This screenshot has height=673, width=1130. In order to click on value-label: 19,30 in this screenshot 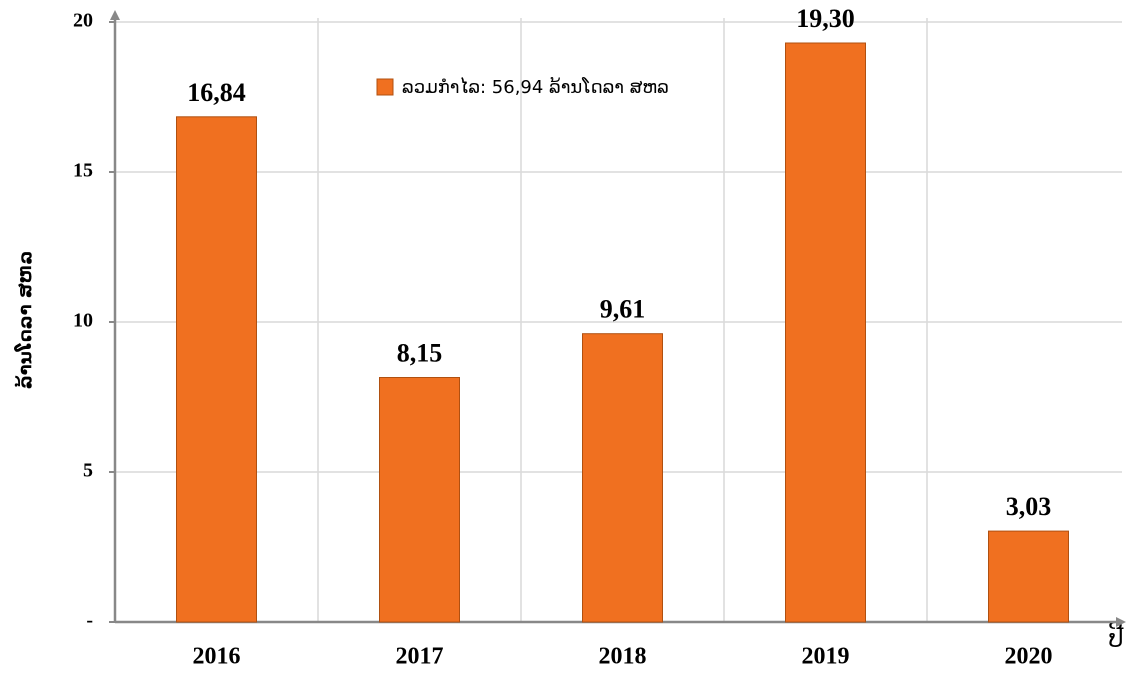, I will do `click(825, 18)`.